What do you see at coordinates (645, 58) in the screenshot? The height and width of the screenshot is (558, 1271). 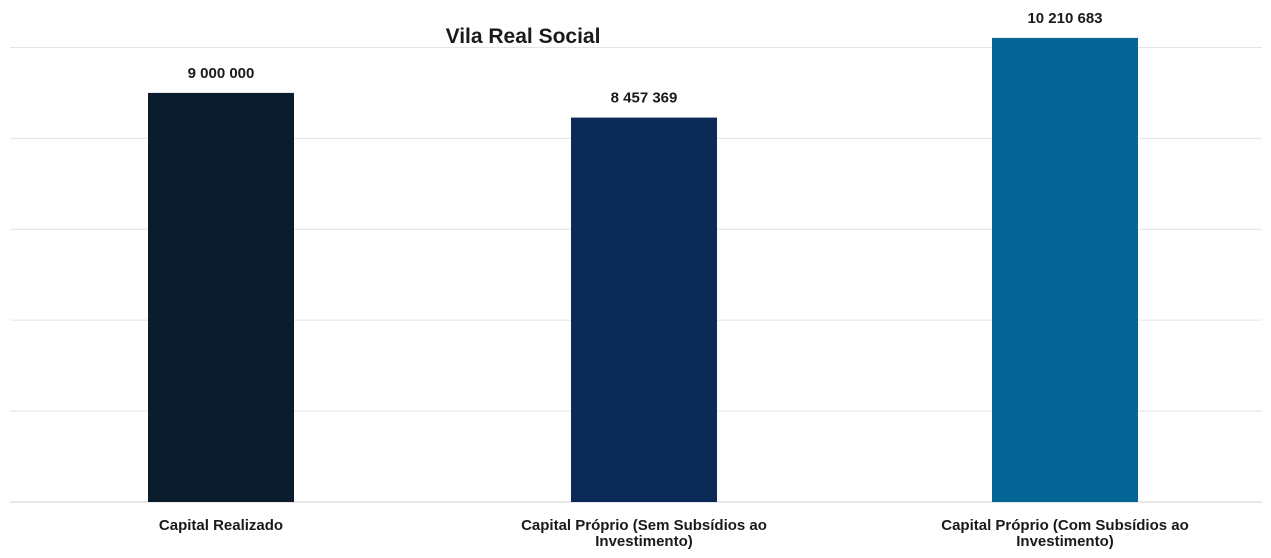 I see `value-labels: 9 000 000 8 457 369 10 210 683` at bounding box center [645, 58].